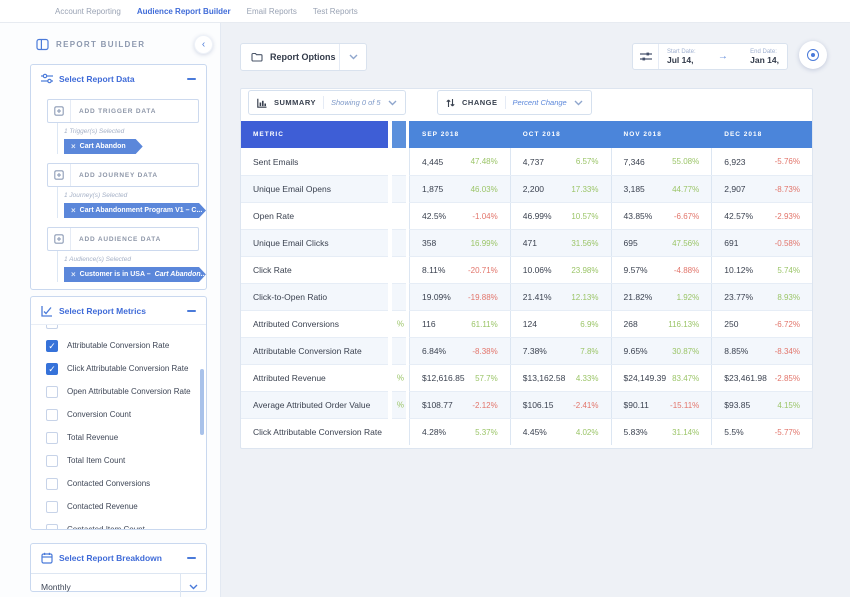 This screenshot has width=850, height=597. Describe the element at coordinates (101, 44) in the screenshot. I see `sidebar-title: REPORT BUILDER` at that location.